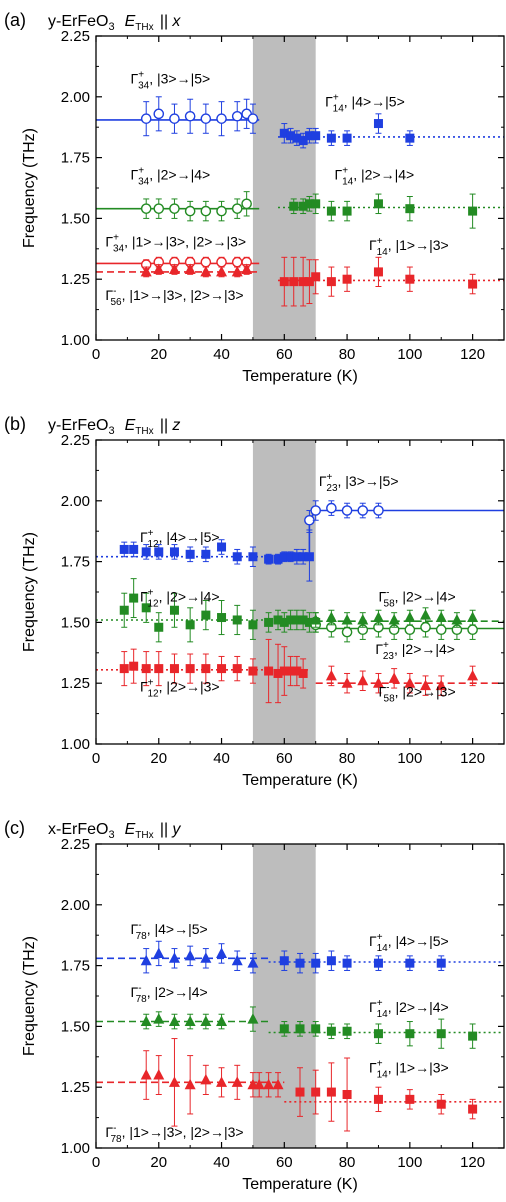  What do you see at coordinates (387, 593) in the screenshot?
I see `annotation-sup: -` at bounding box center [387, 593].